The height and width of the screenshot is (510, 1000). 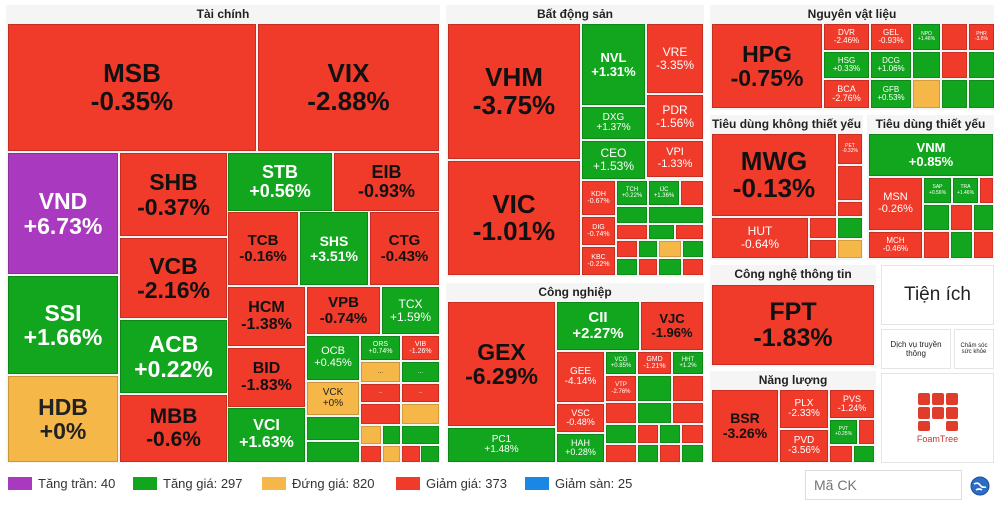 I want to click on stock-tile-gmd: GMD -1.21%, so click(x=654, y=363).